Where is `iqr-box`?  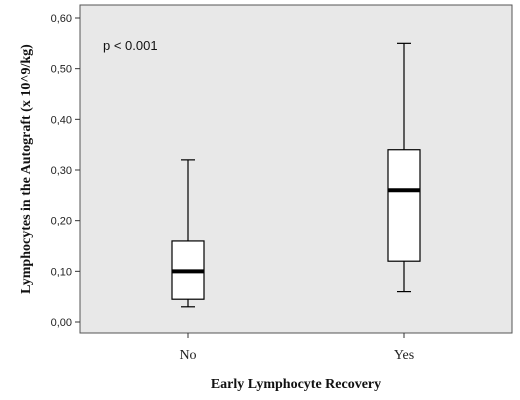 iqr-box is located at coordinates (404, 205).